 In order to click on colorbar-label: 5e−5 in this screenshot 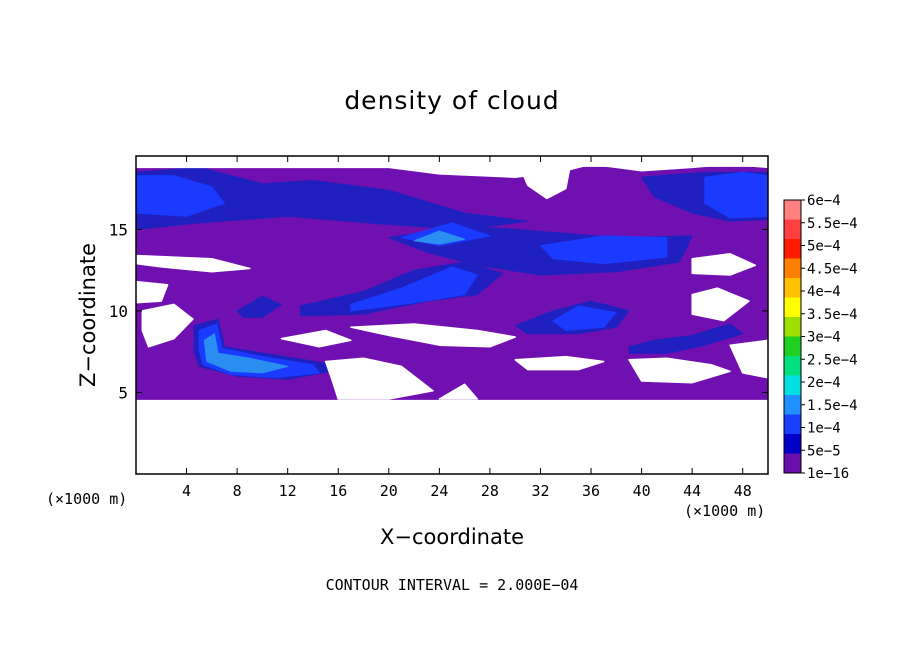, I will do `click(824, 451)`.